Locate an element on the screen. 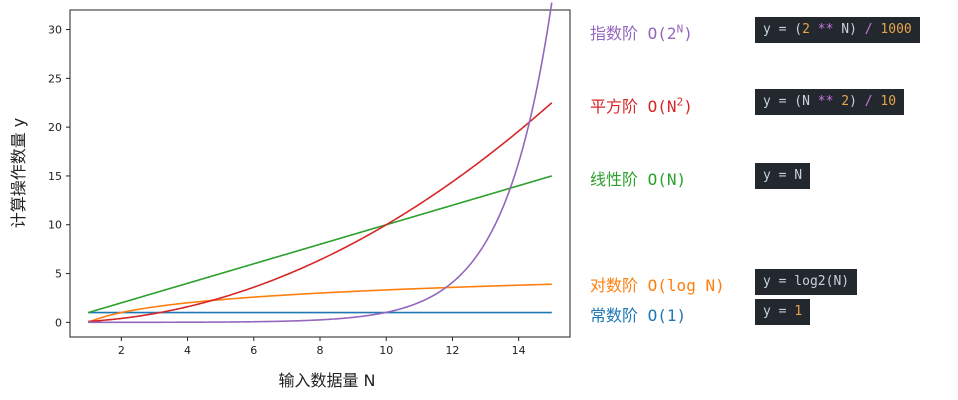 Image resolution: width=958 pixels, height=400 pixels. legend-const-bigo: O(1) is located at coordinates (667, 315).